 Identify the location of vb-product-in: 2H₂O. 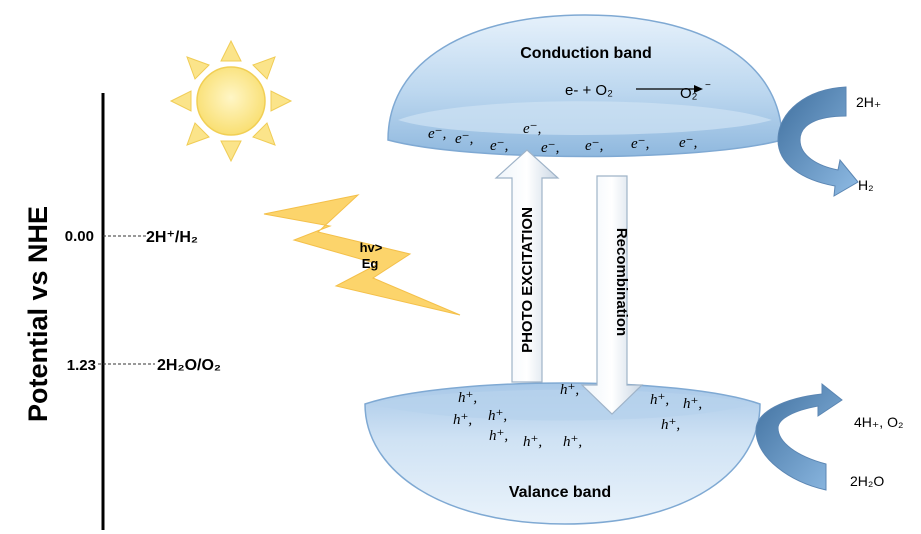
(867, 481).